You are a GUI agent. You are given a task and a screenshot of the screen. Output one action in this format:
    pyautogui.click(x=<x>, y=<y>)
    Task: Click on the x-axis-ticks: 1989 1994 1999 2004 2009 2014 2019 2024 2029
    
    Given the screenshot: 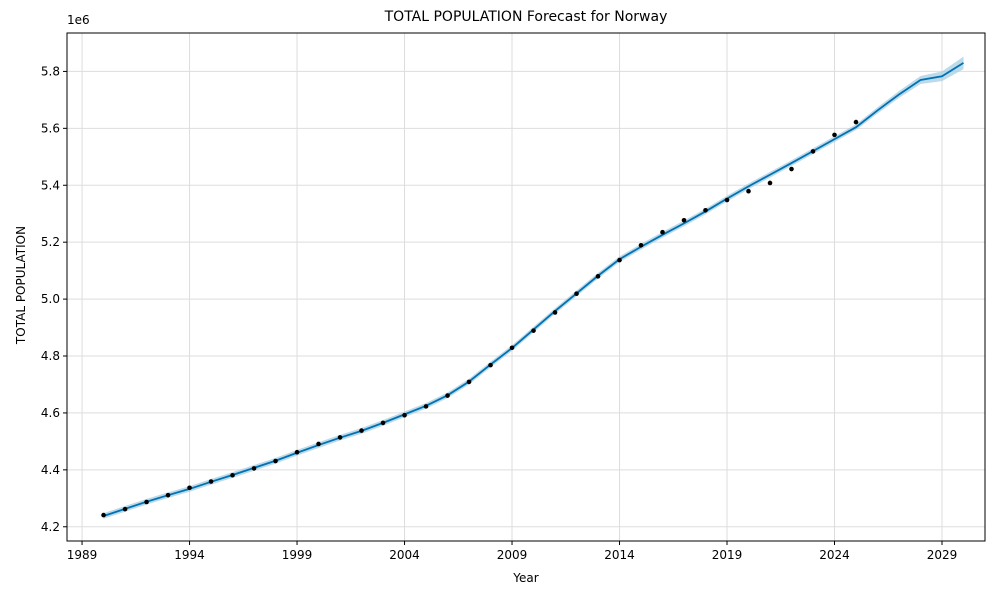 What is the action you would take?
    pyautogui.click(x=512, y=551)
    